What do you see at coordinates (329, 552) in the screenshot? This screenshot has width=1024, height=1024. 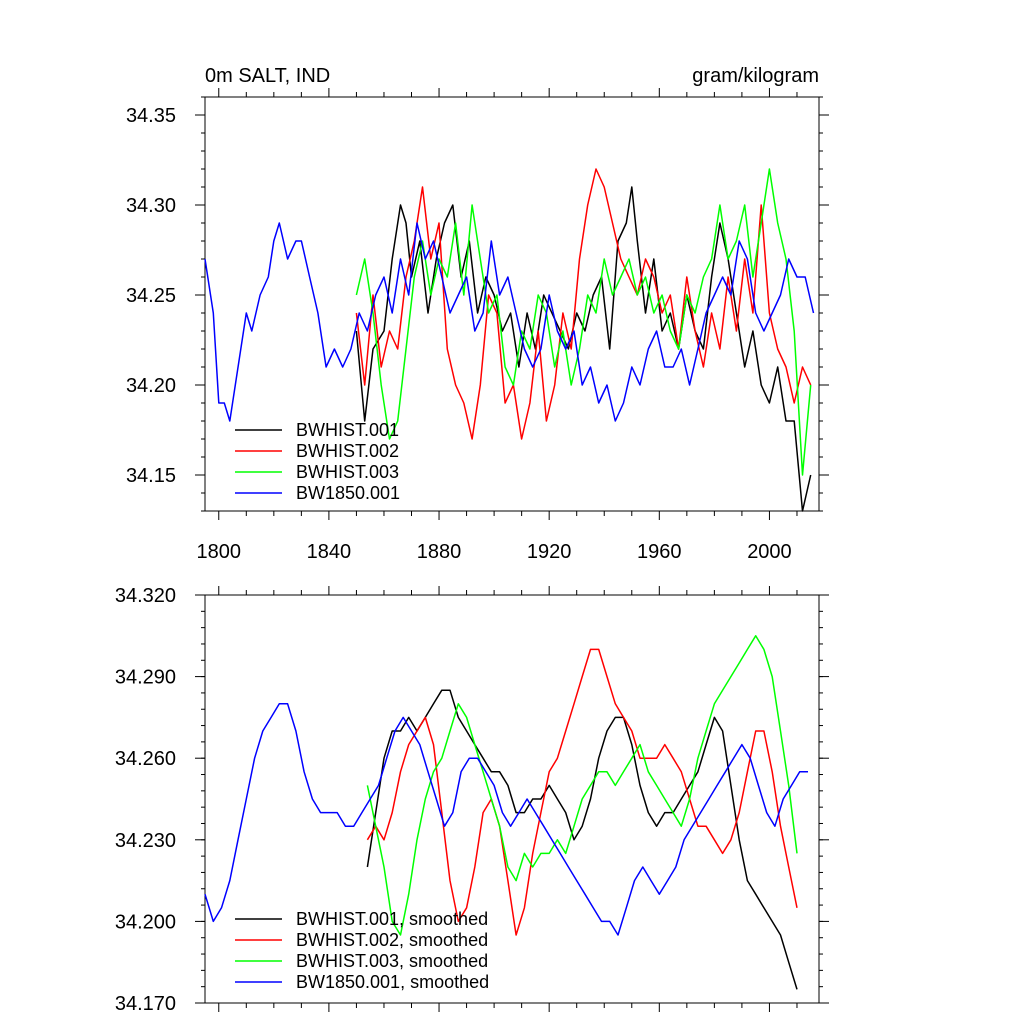 I see `x-tick-label: 1840` at bounding box center [329, 552].